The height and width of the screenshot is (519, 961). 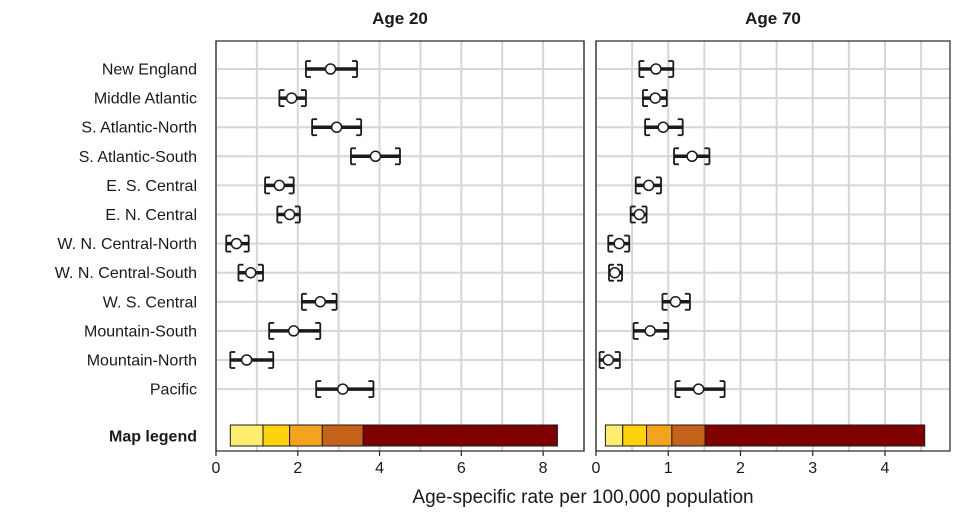 What do you see at coordinates (140, 331) in the screenshot?
I see `row-label-mountain-south: Mountain-South` at bounding box center [140, 331].